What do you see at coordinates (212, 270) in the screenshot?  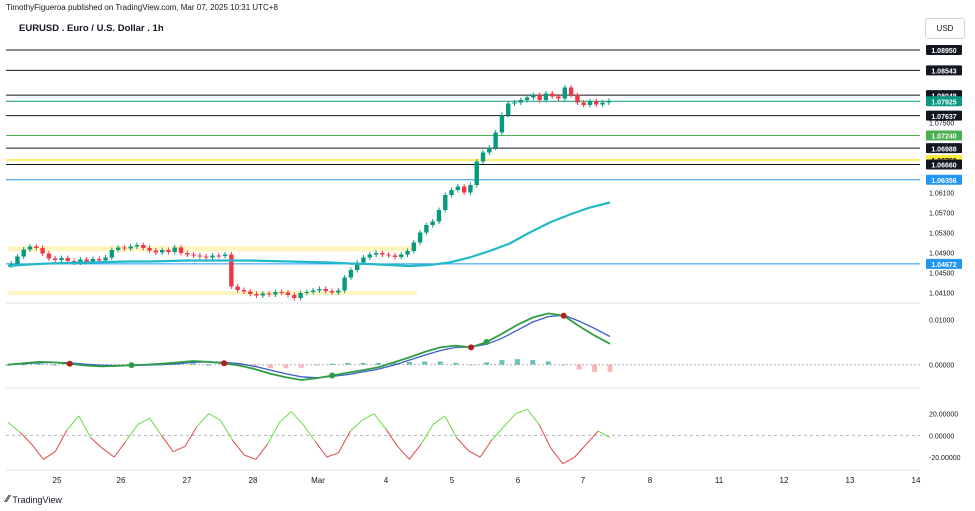 I see `highlight-zones` at bounding box center [212, 270].